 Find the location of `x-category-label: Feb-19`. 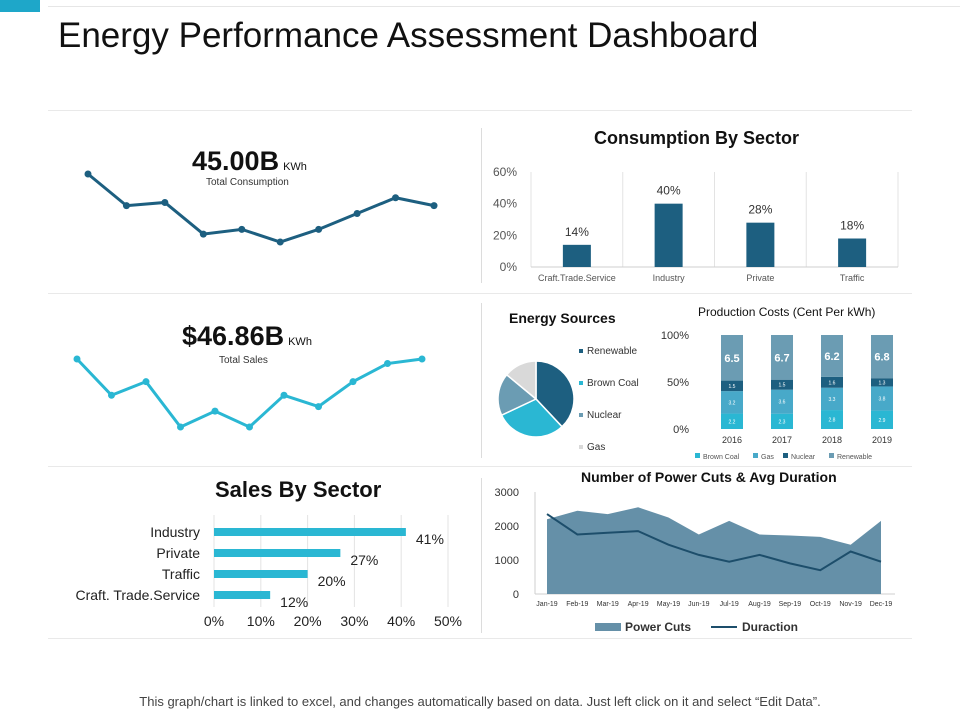

x-category-label: Feb-19 is located at coordinates (577, 604).